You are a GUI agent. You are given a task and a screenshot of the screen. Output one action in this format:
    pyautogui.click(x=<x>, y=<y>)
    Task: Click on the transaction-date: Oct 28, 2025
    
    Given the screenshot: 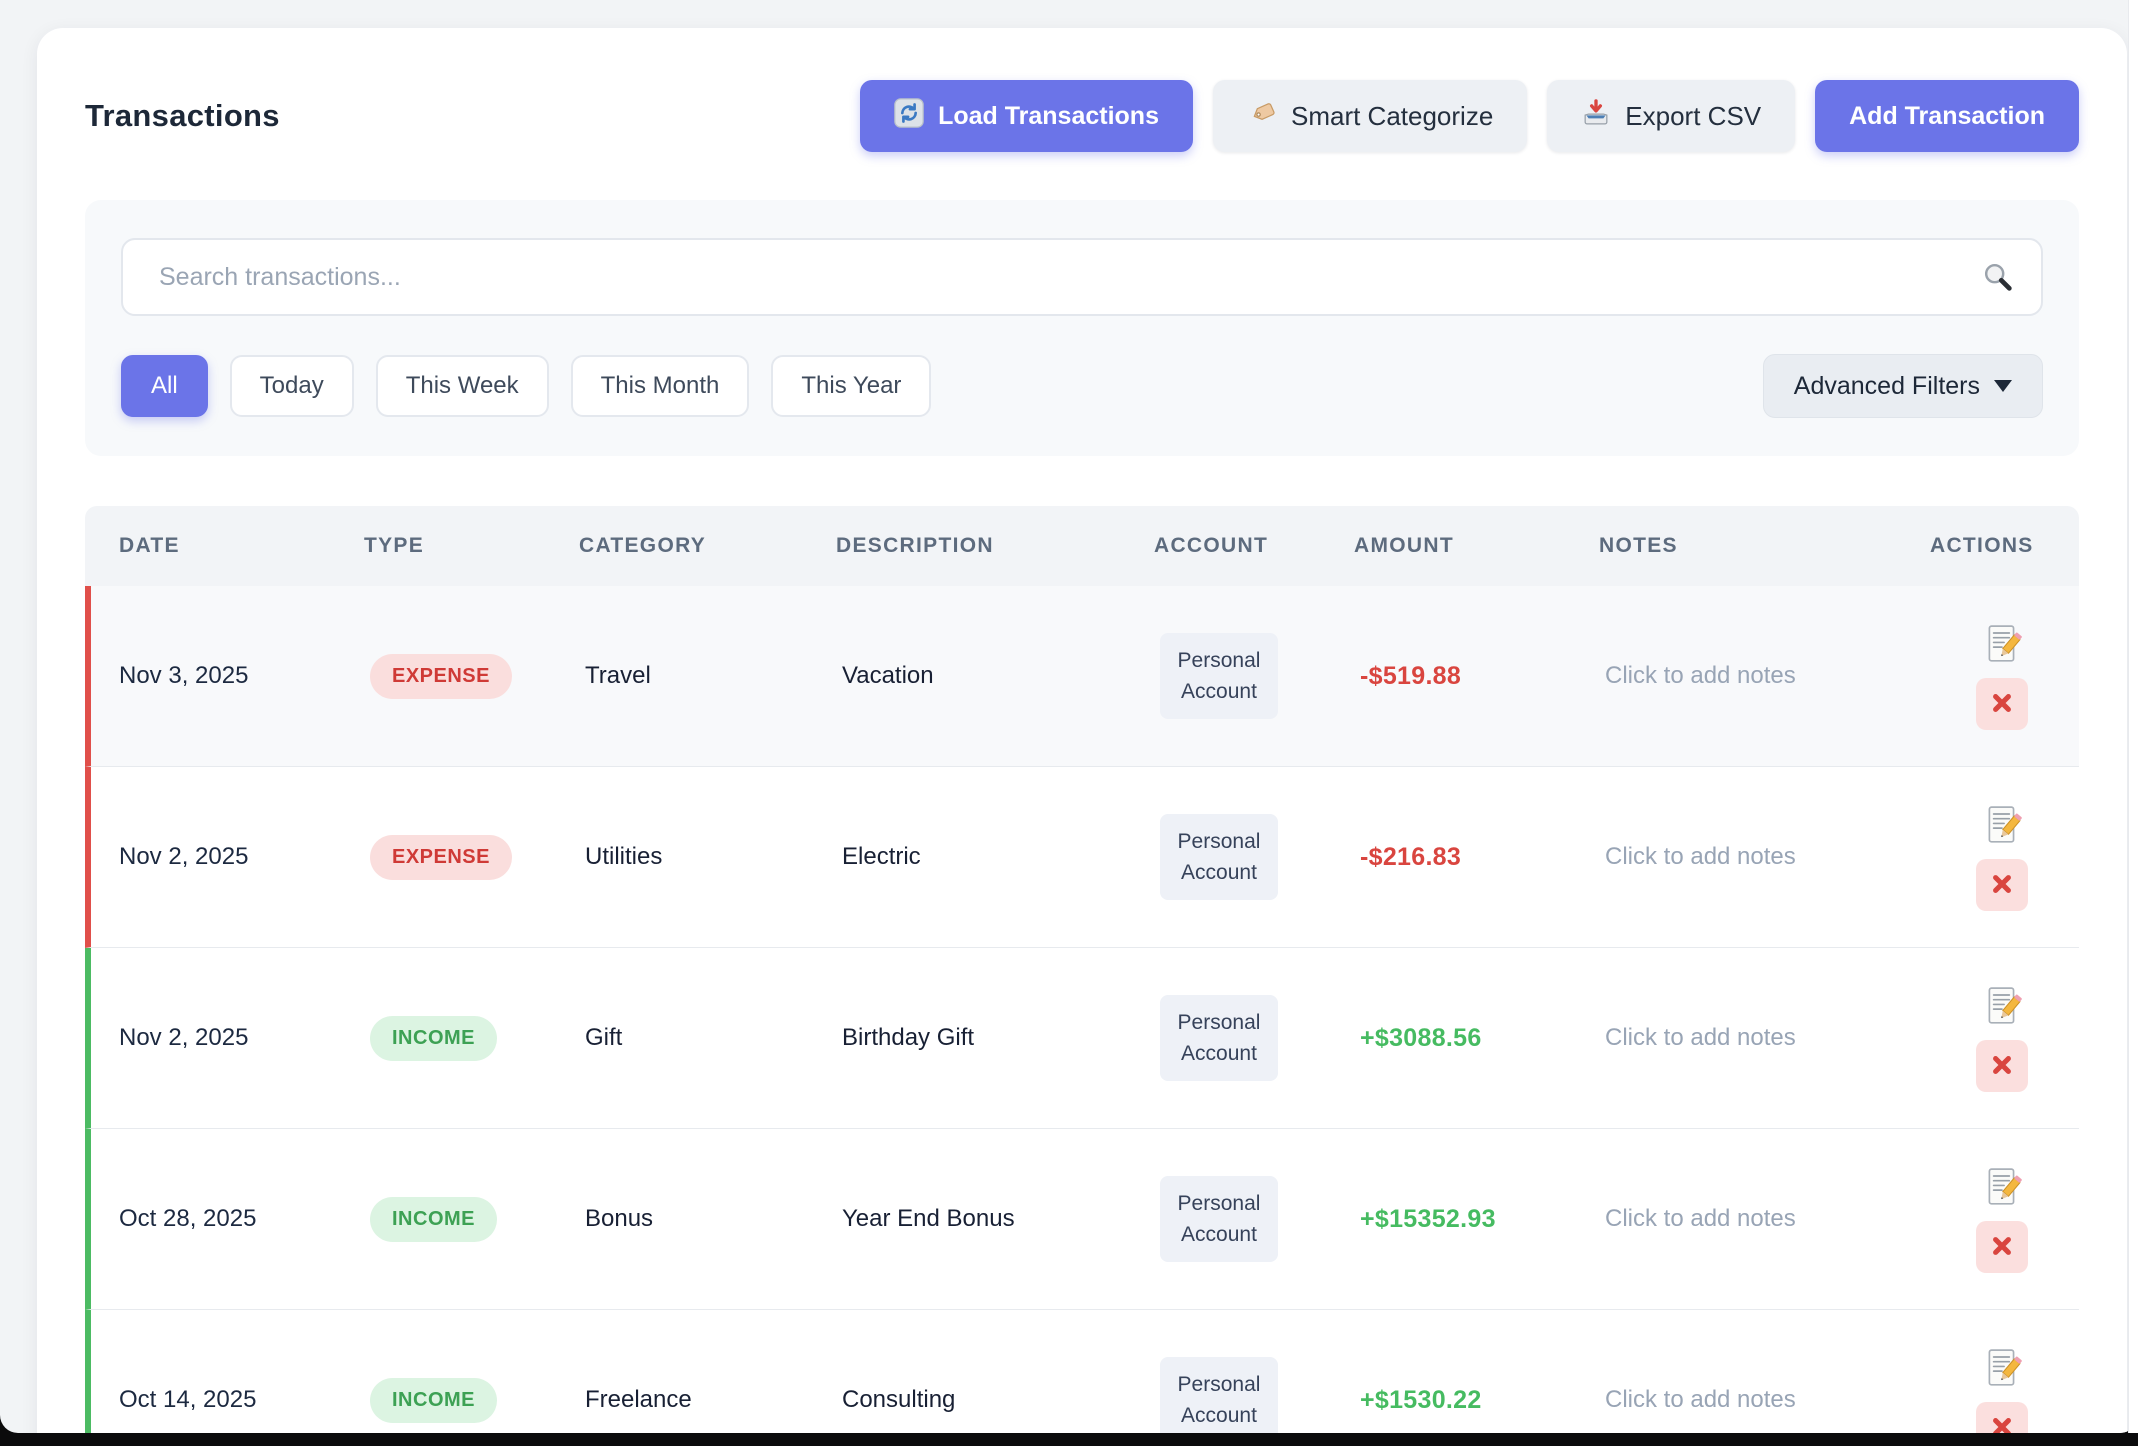 What is the action you would take?
    pyautogui.click(x=188, y=1218)
    